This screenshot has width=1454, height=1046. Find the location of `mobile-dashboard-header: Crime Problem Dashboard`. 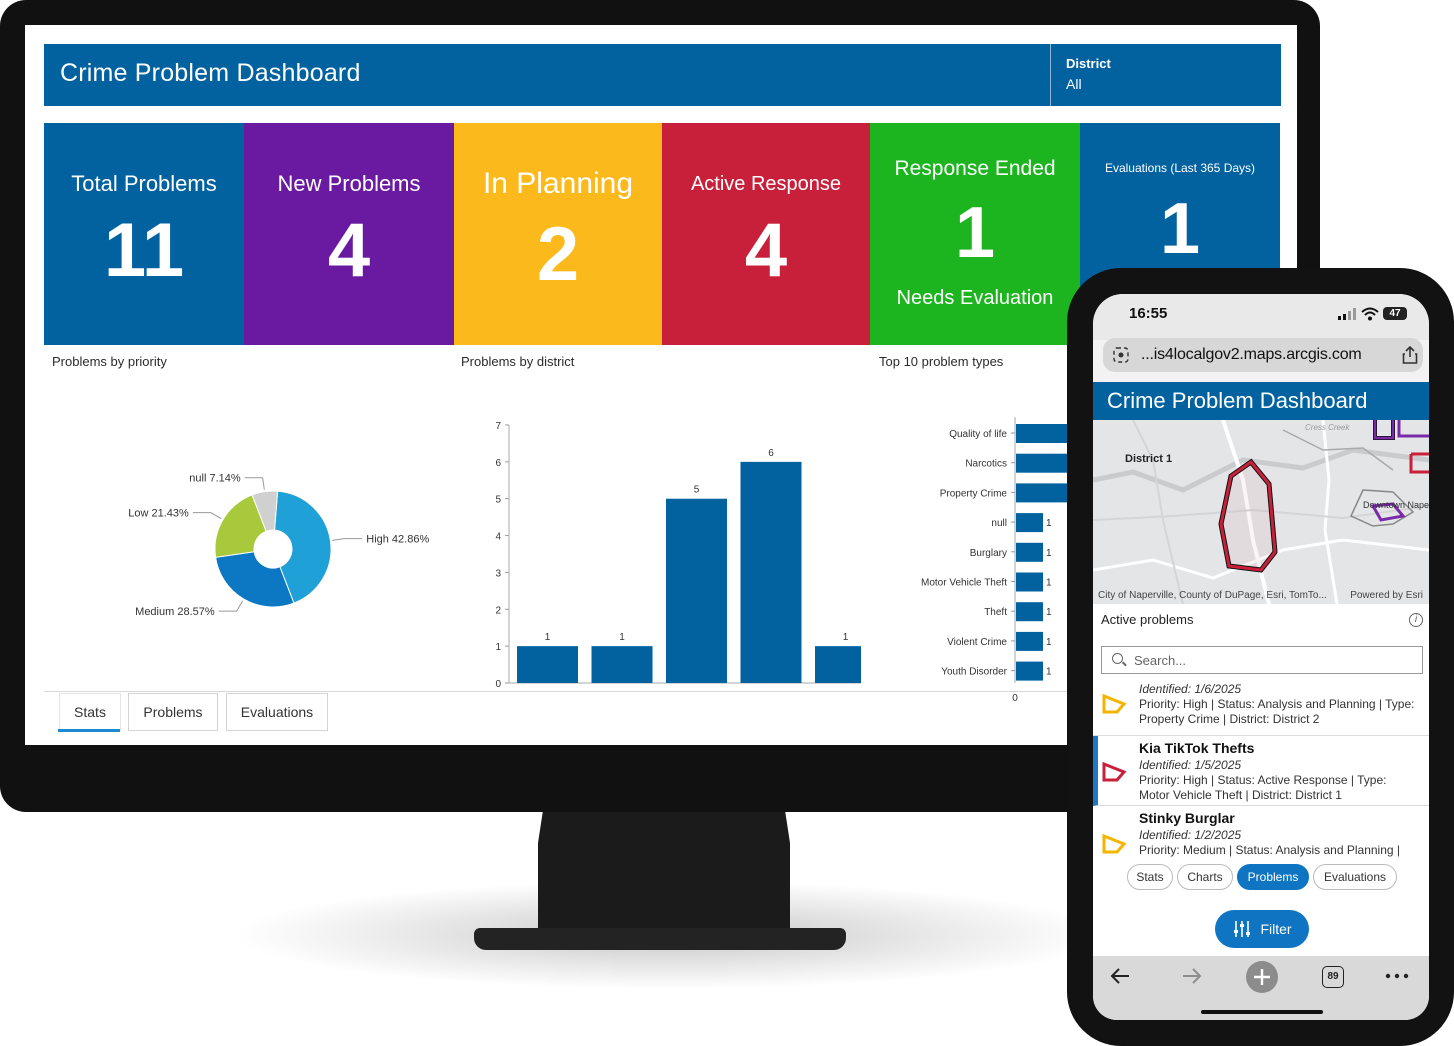

mobile-dashboard-header: Crime Problem Dashboard is located at coordinates (1261, 401).